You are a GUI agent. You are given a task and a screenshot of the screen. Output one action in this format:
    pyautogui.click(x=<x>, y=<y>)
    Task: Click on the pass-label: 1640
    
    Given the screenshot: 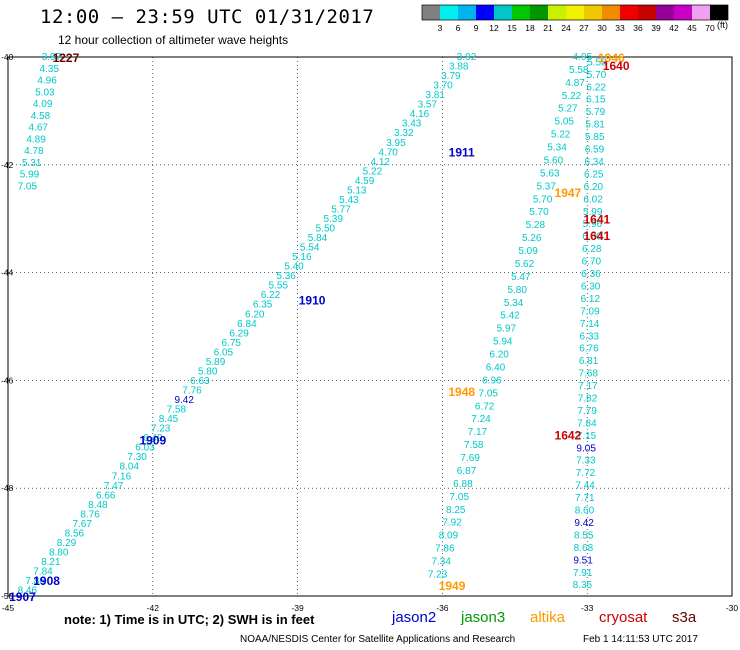 What is the action you would take?
    pyautogui.click(x=616, y=66)
    